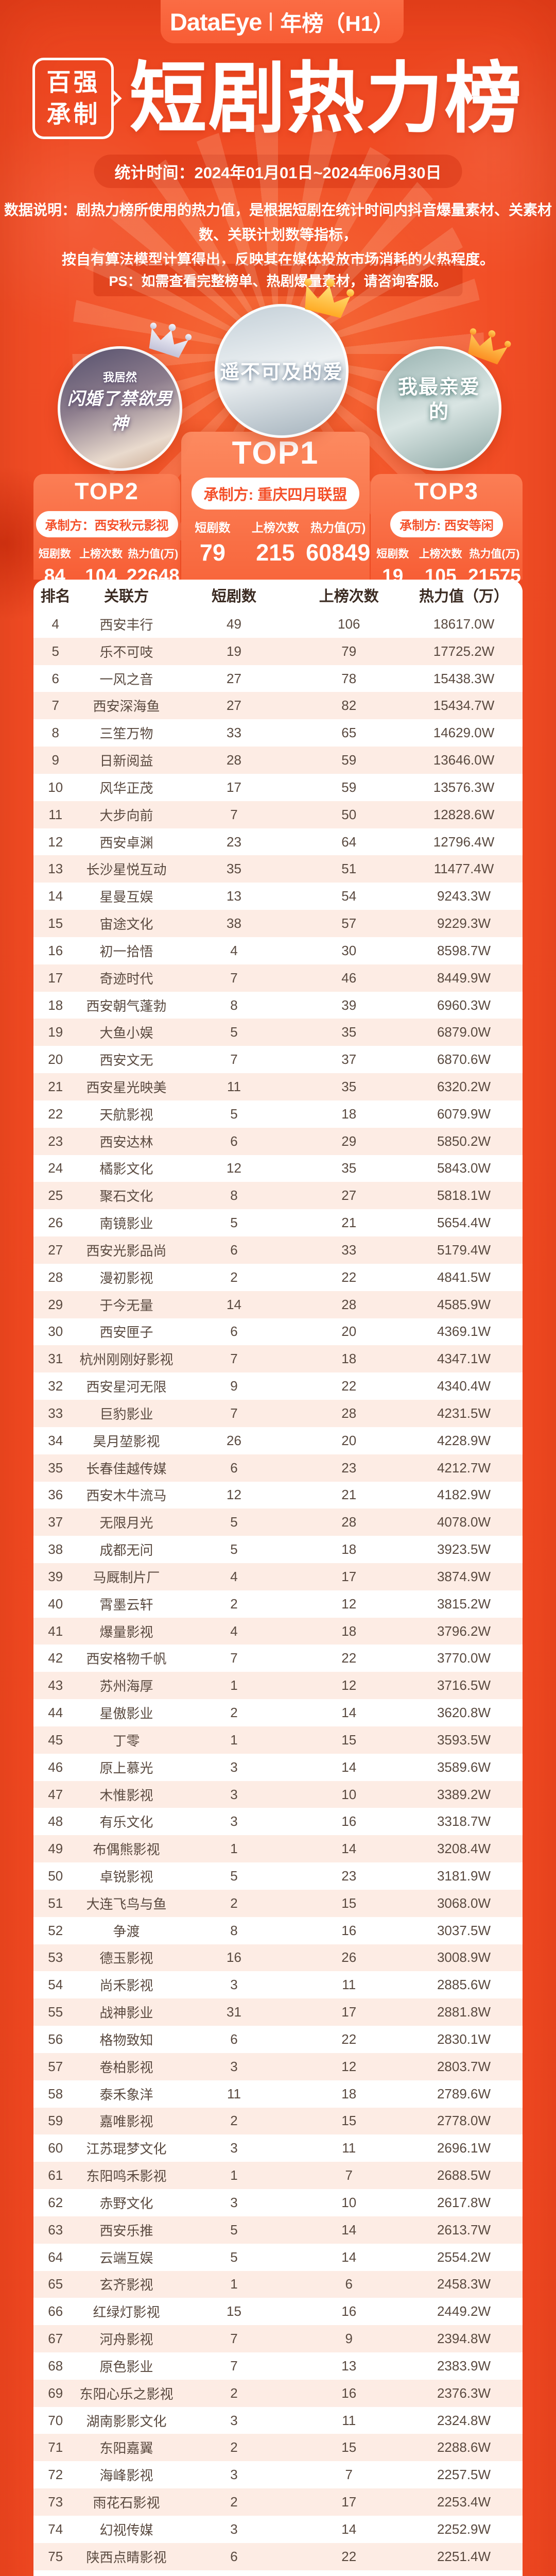  I want to click on company-cell: 西安丰行, so click(126, 625).